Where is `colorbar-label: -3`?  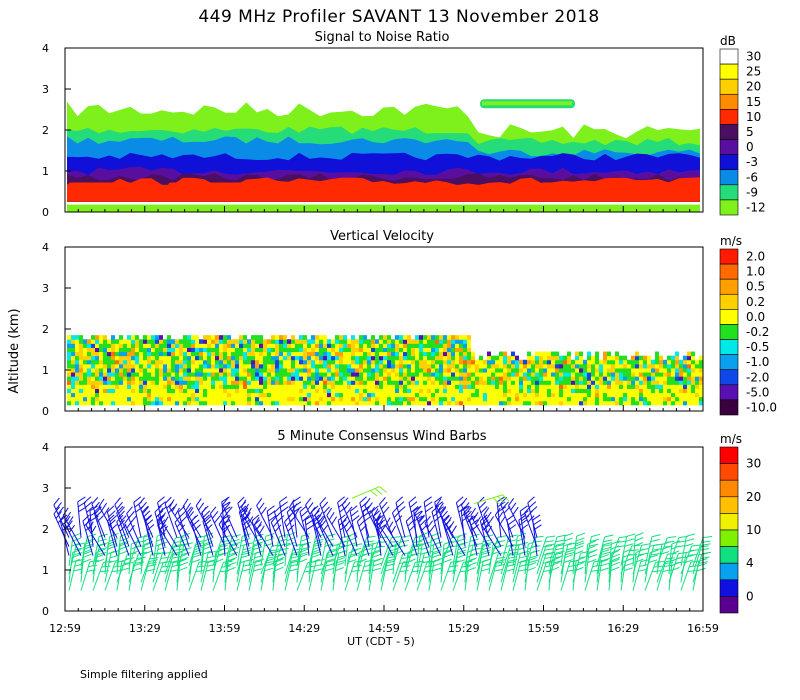 colorbar-label: -3 is located at coordinates (752, 162).